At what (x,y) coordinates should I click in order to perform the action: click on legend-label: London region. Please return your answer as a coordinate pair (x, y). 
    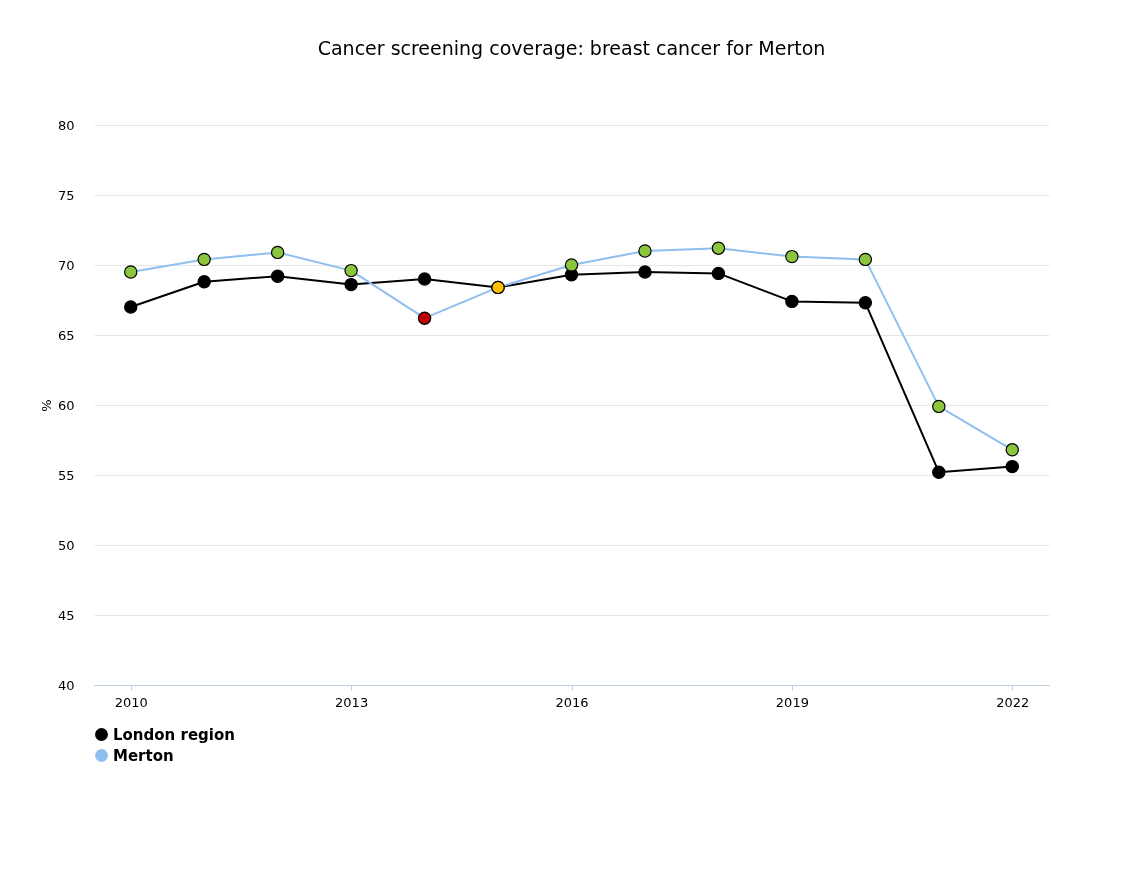
    Looking at the image, I should click on (174, 734).